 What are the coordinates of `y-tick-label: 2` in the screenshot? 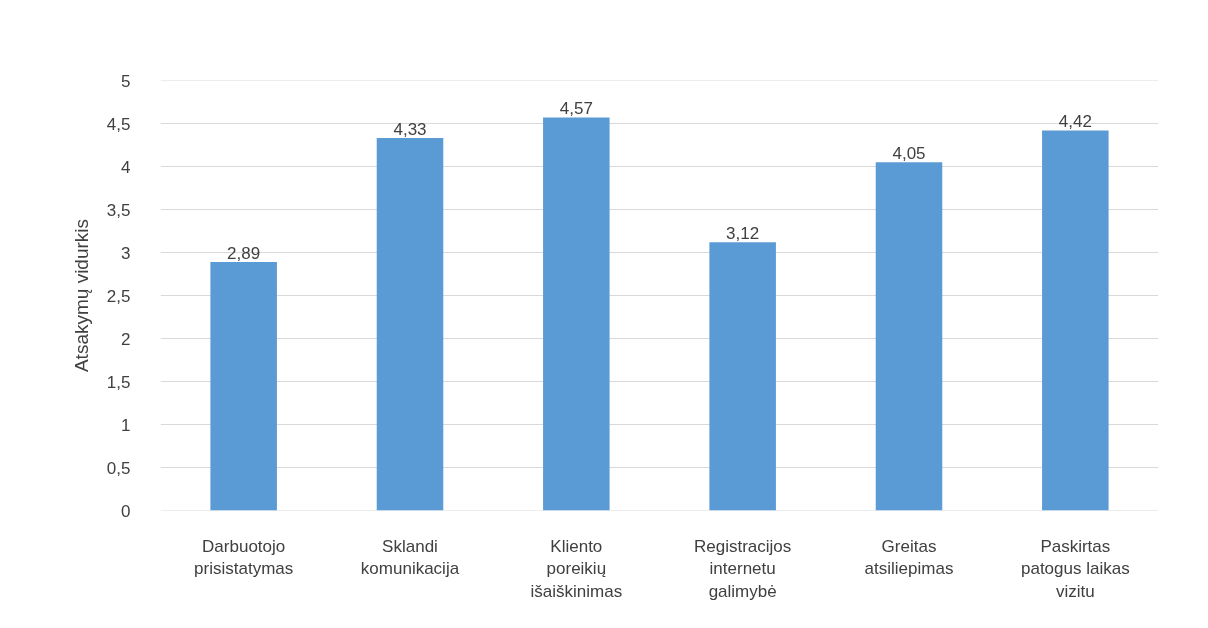 It's located at (126, 339).